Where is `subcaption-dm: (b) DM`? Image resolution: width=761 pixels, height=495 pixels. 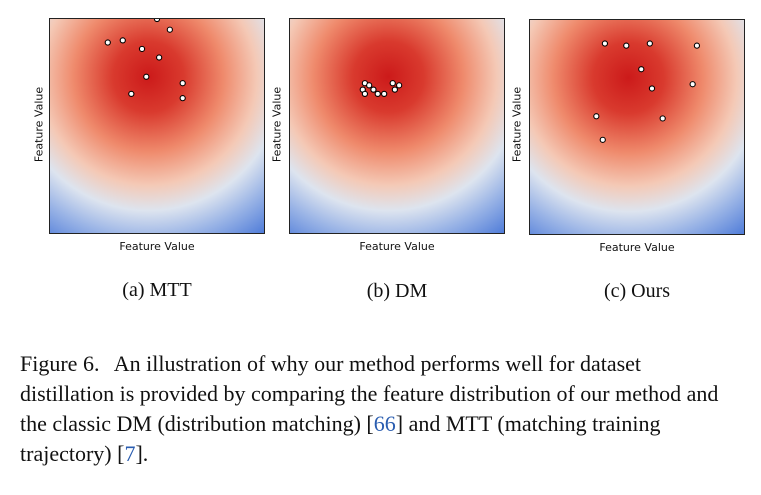
subcaption-dm: (b) DM is located at coordinates (397, 291).